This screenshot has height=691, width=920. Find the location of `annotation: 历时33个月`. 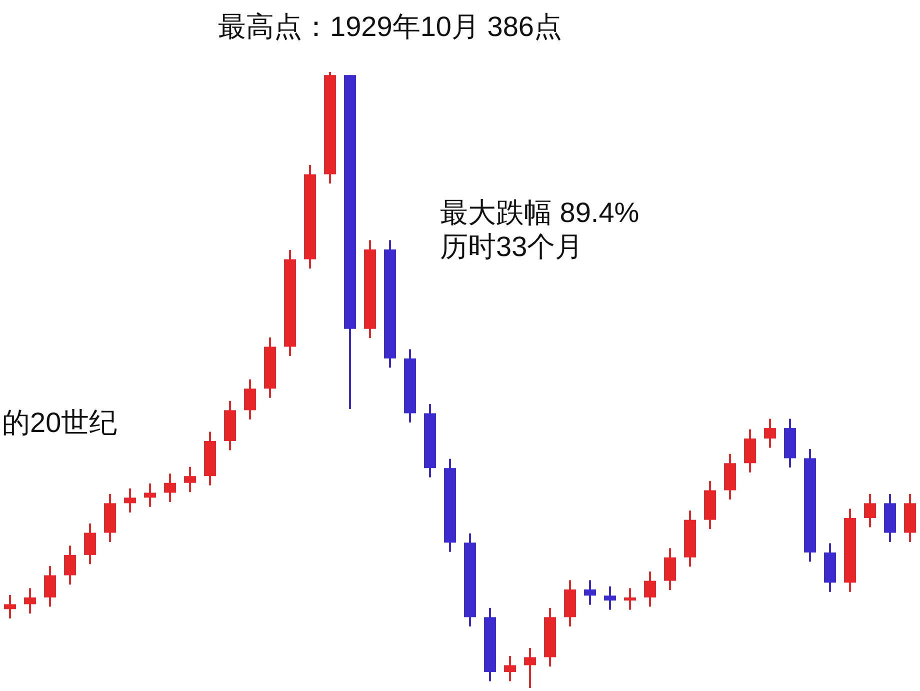

annotation: 历时33个月 is located at coordinates (512, 246).